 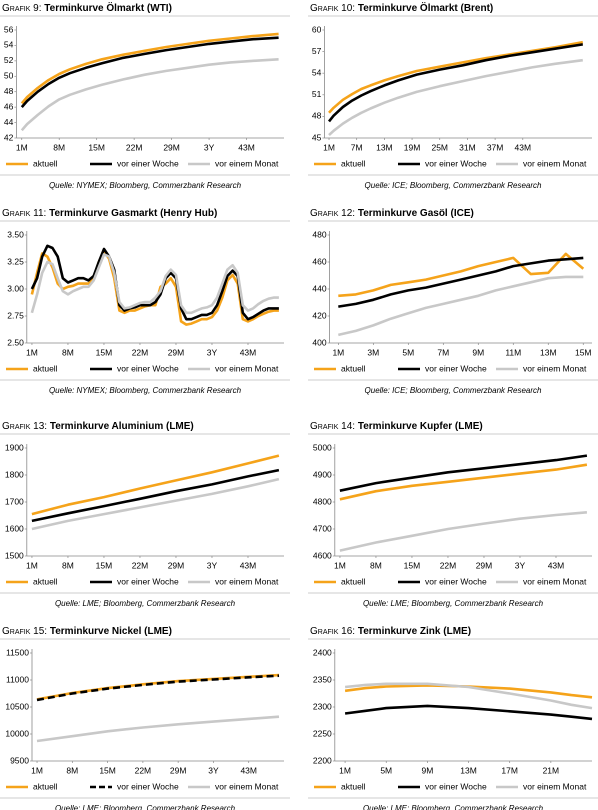 What do you see at coordinates (386, 770) in the screenshot?
I see `x-tick-label: 5M` at bounding box center [386, 770].